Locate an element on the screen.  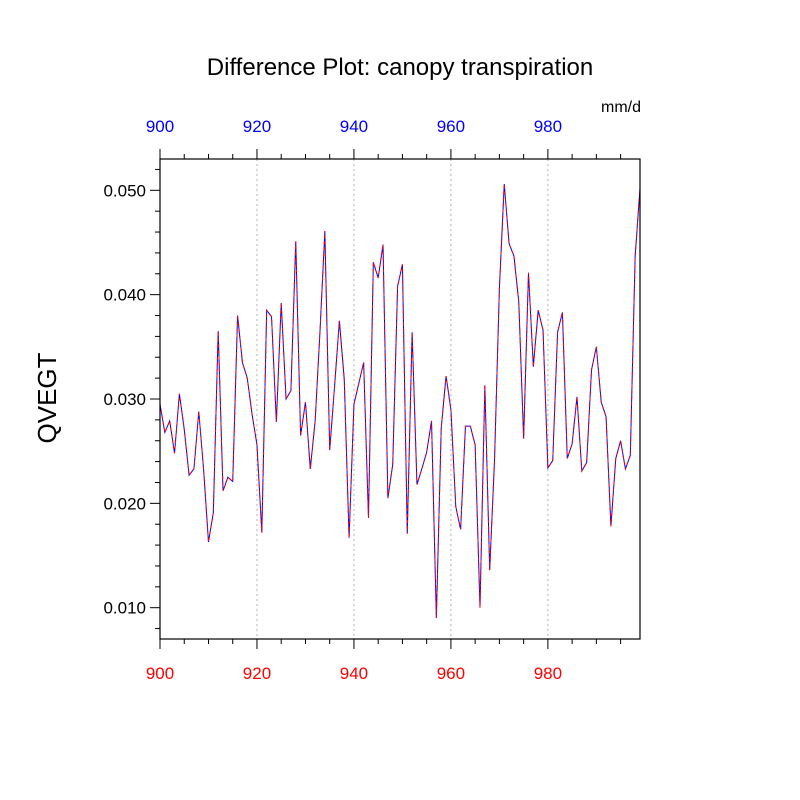
x-tick-label-top: 920 is located at coordinates (257, 126).